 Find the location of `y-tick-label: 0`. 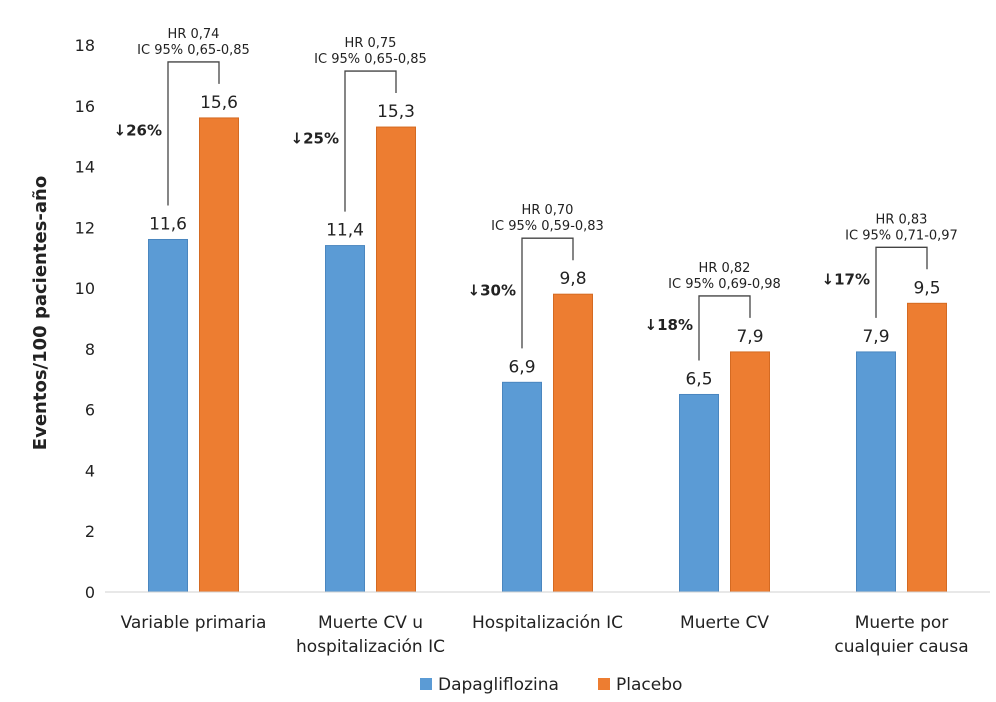

y-tick-label: 0 is located at coordinates (90, 592).